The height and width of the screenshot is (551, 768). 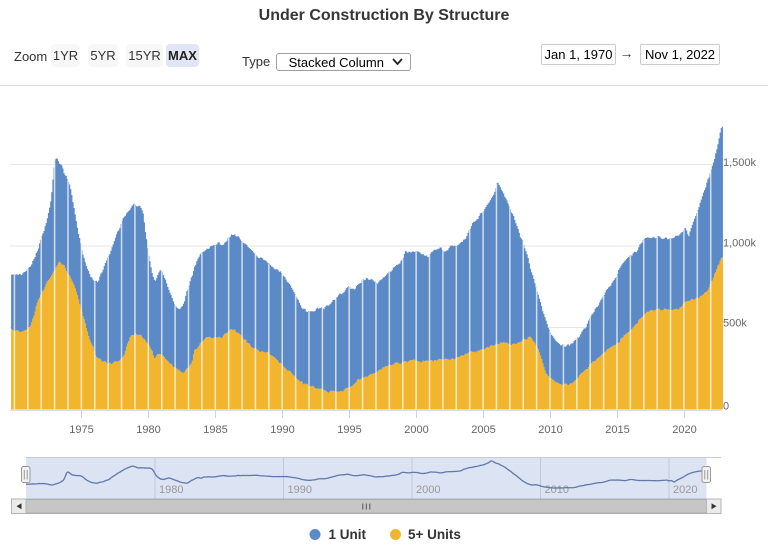 What do you see at coordinates (617, 430) in the screenshot?
I see `svg-text: 2015` at bounding box center [617, 430].